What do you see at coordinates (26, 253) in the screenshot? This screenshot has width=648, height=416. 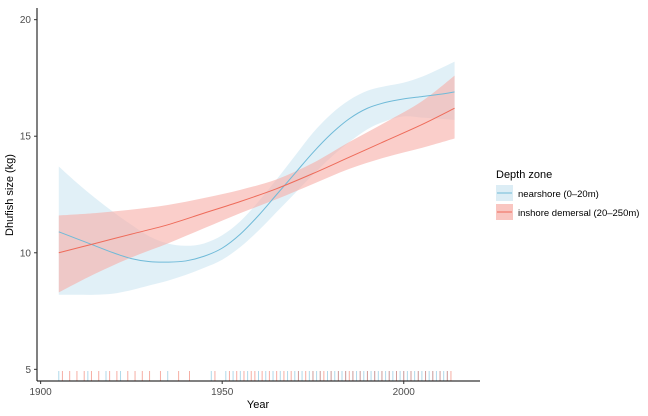 I see `y-tick-label: 10` at bounding box center [26, 253].